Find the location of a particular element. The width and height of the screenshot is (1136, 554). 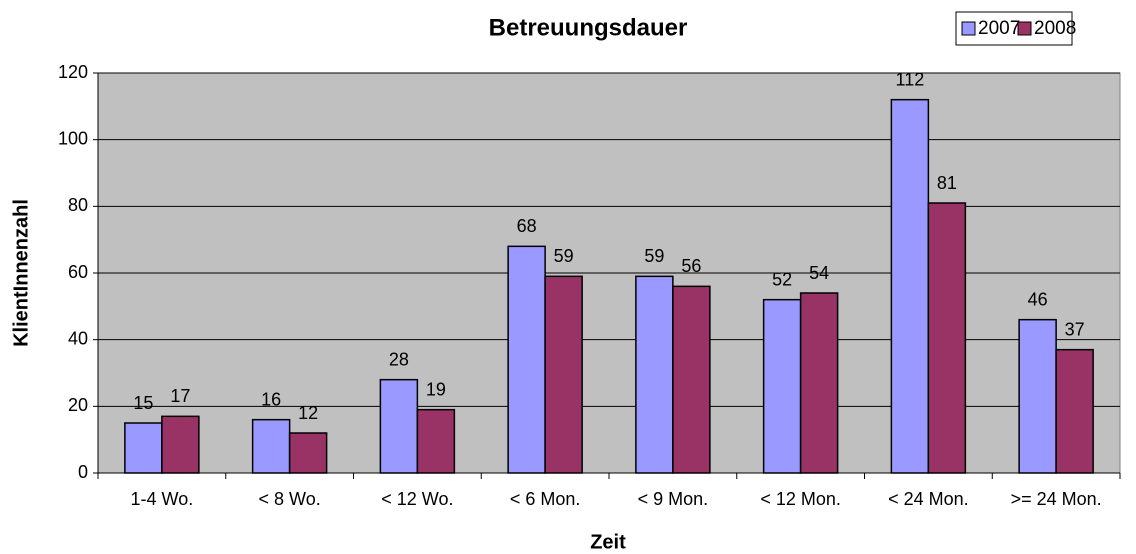

x-tick-label: < 12 Wo. is located at coordinates (417, 499).